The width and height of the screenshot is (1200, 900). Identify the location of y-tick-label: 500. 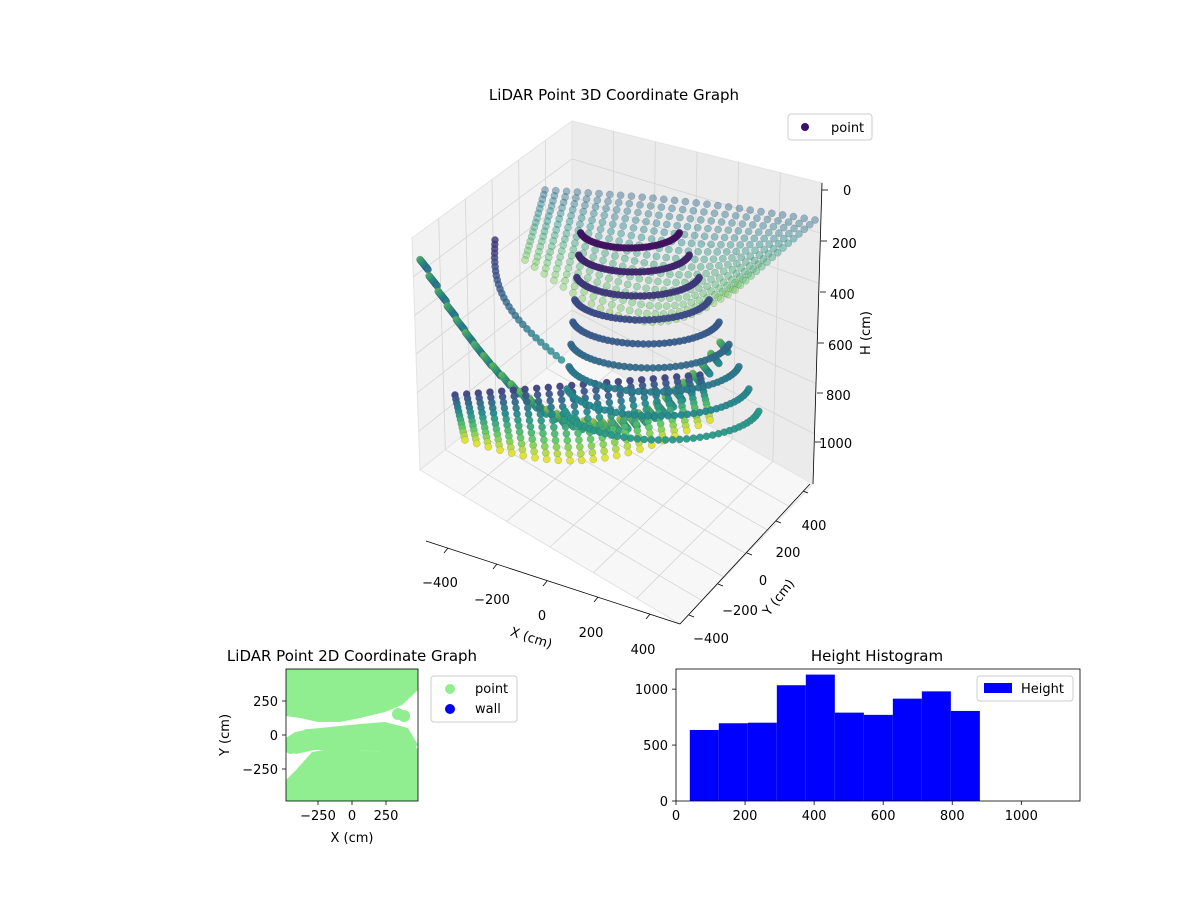
(655, 746).